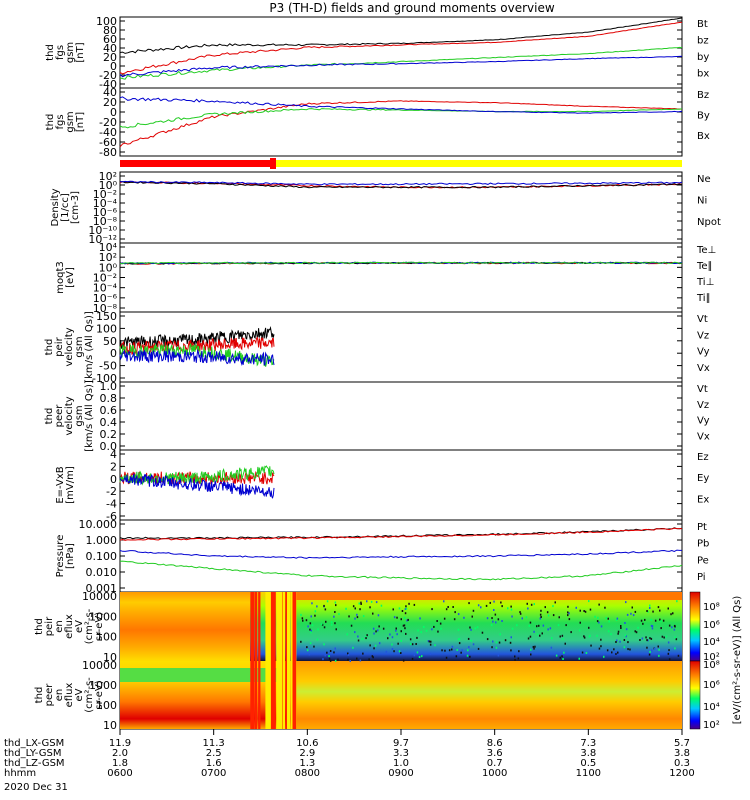 The image size is (750, 800). What do you see at coordinates (703, 352) in the screenshot?
I see `panel-4-legend-2: Vy` at bounding box center [703, 352].